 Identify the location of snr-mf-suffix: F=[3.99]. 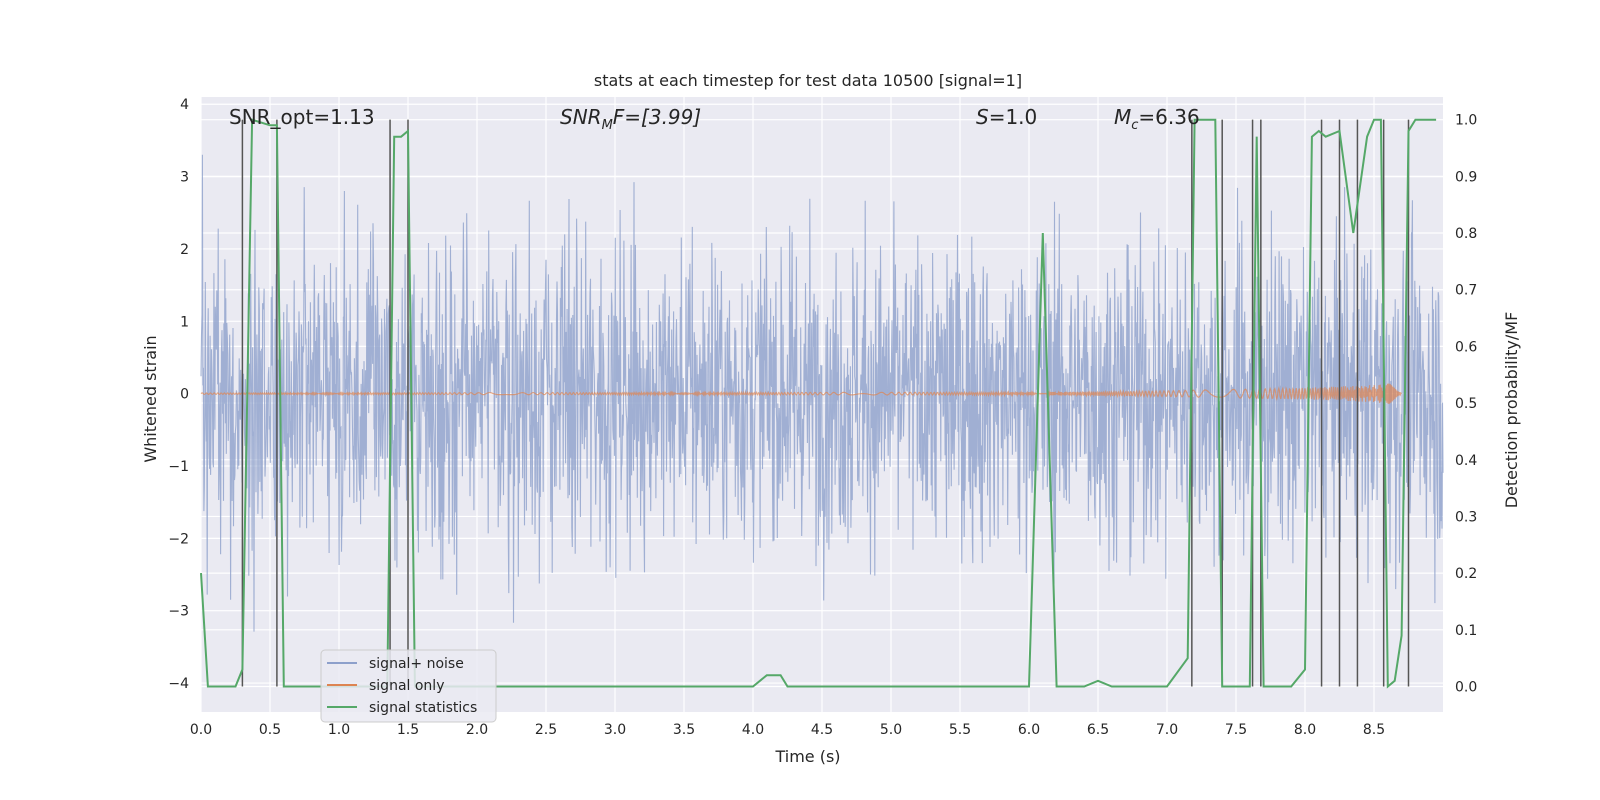
(657, 117).